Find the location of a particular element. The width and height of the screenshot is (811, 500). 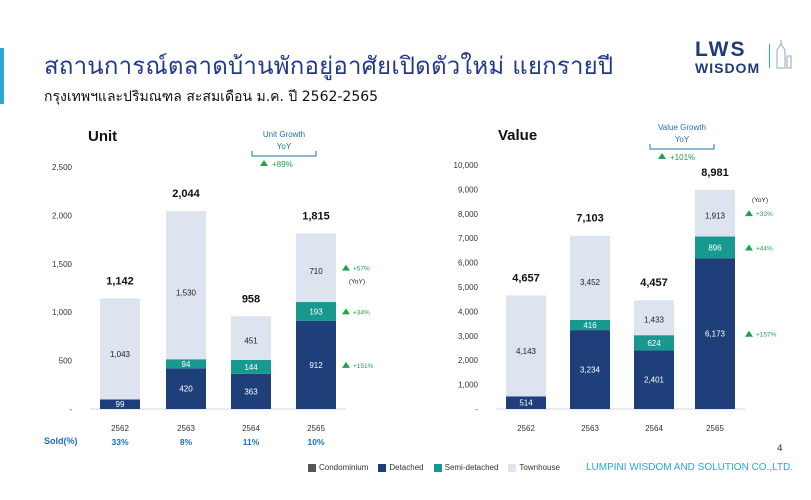

bar-segment-label: 912 is located at coordinates (316, 365).